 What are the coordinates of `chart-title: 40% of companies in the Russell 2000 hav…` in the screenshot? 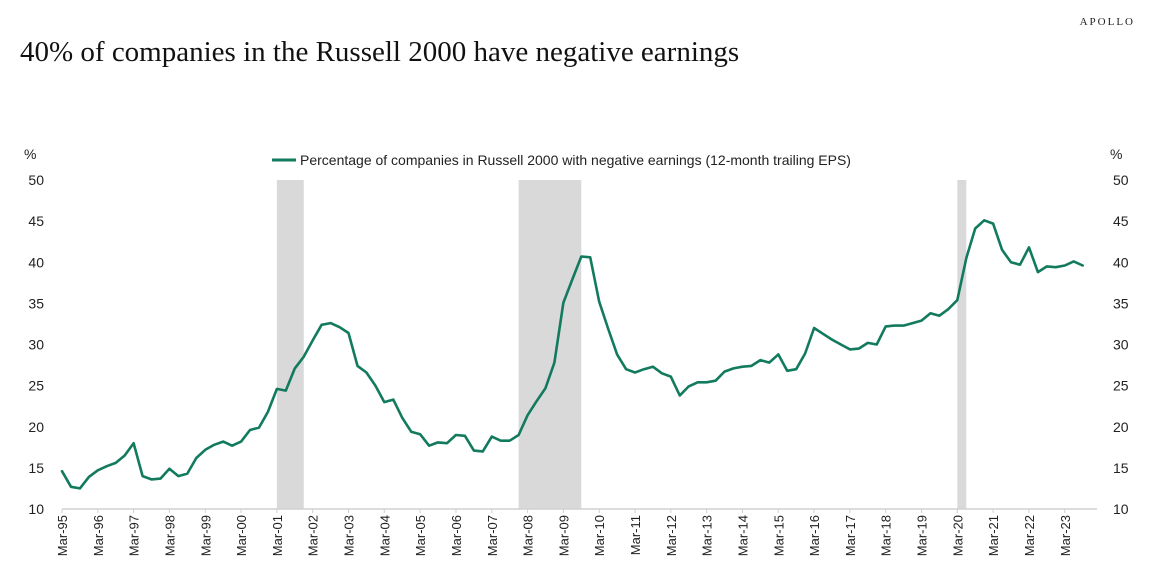 It's located at (380, 52).